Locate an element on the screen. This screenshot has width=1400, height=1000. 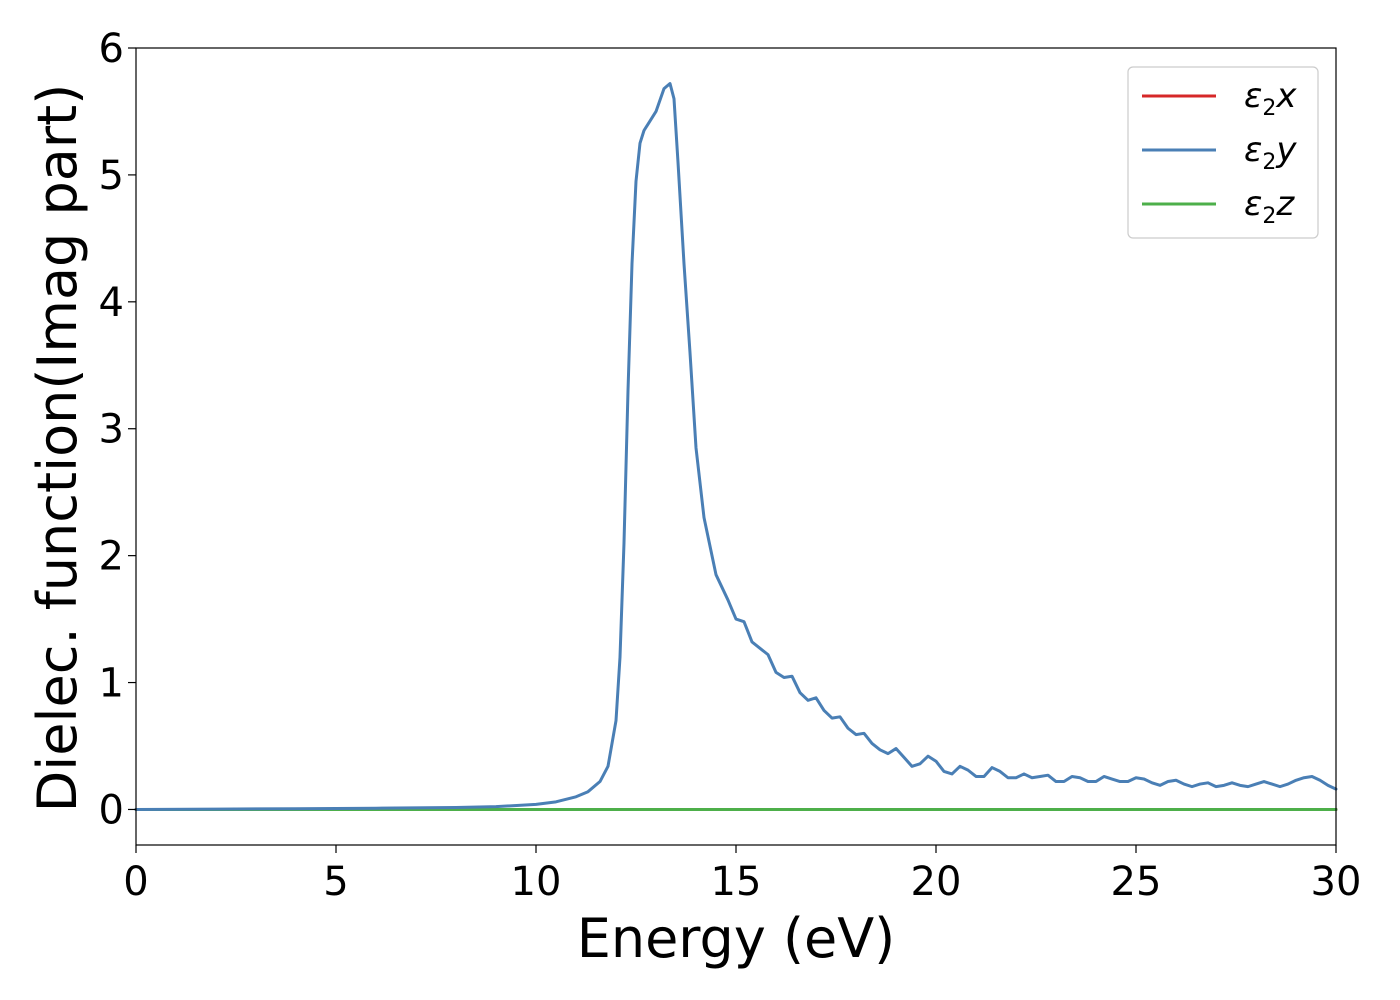
y-tick-label: 5 is located at coordinates (111, 176).